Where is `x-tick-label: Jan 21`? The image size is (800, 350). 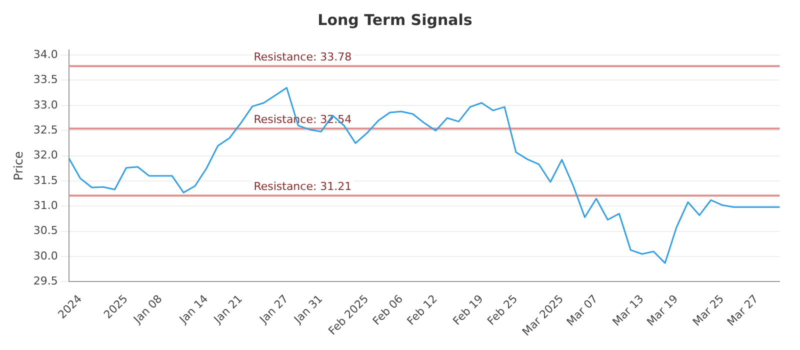
x-tick-label: Jan 21 is located at coordinates (227, 309).